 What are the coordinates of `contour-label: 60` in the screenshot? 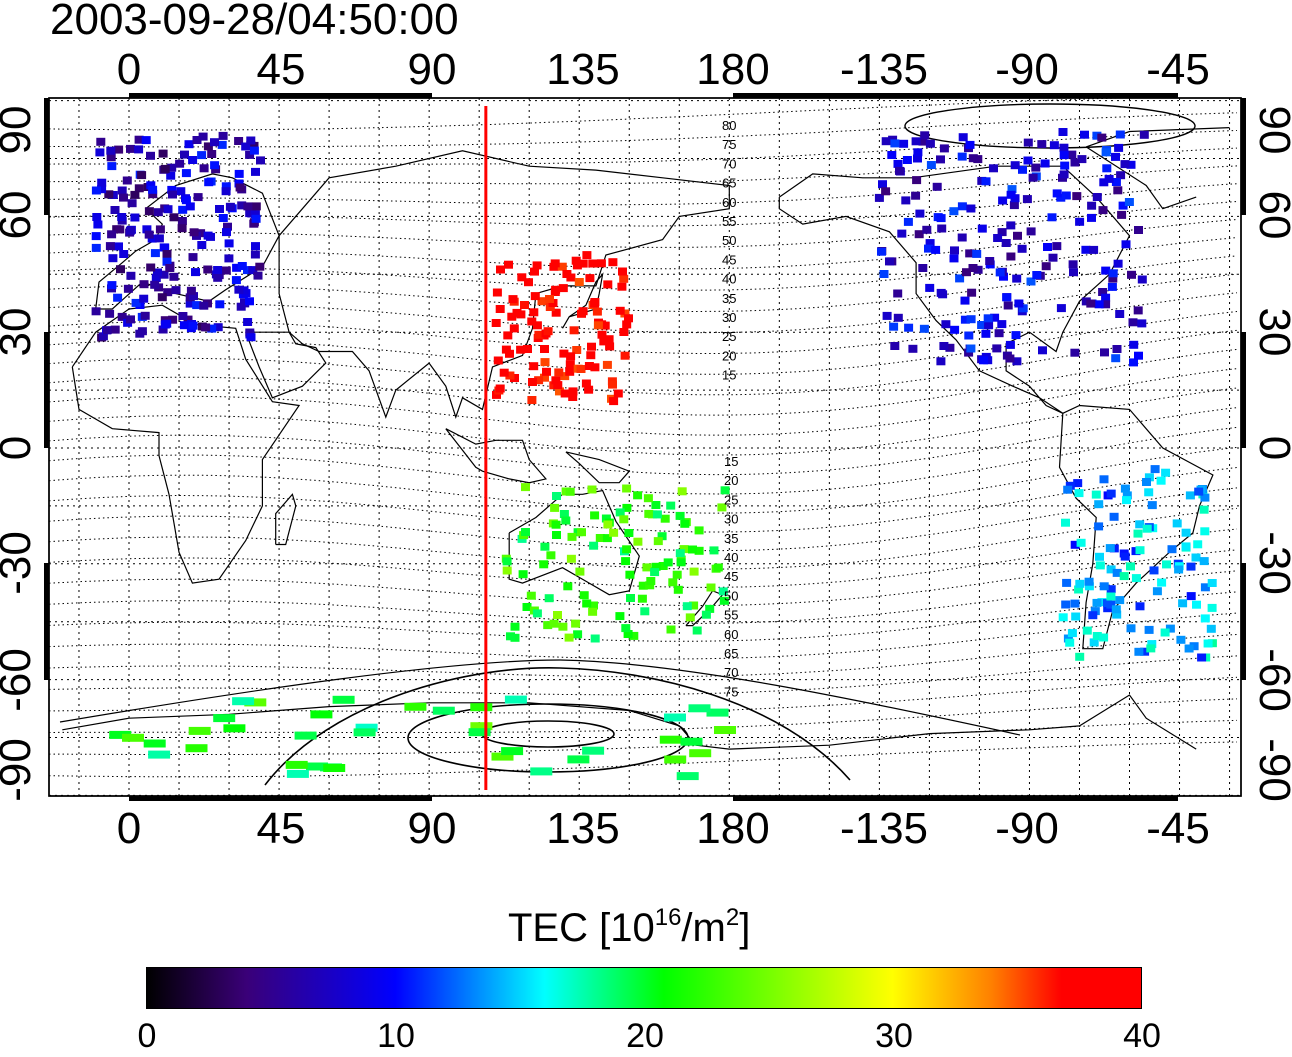 It's located at (729, 202).